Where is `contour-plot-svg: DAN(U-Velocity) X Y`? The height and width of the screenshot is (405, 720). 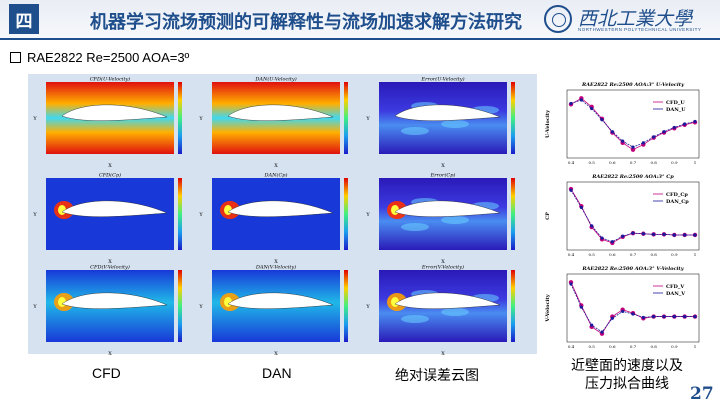
contour-plot-svg: DAN(U-Velocity) X Y is located at coordinates (273, 122).